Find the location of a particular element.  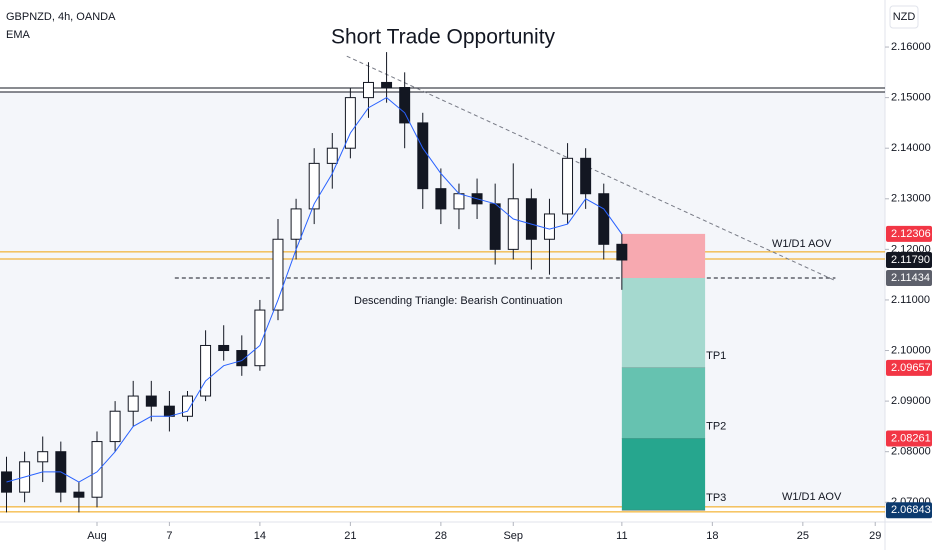

chart-title: Short Trade Opportunity is located at coordinates (443, 37).